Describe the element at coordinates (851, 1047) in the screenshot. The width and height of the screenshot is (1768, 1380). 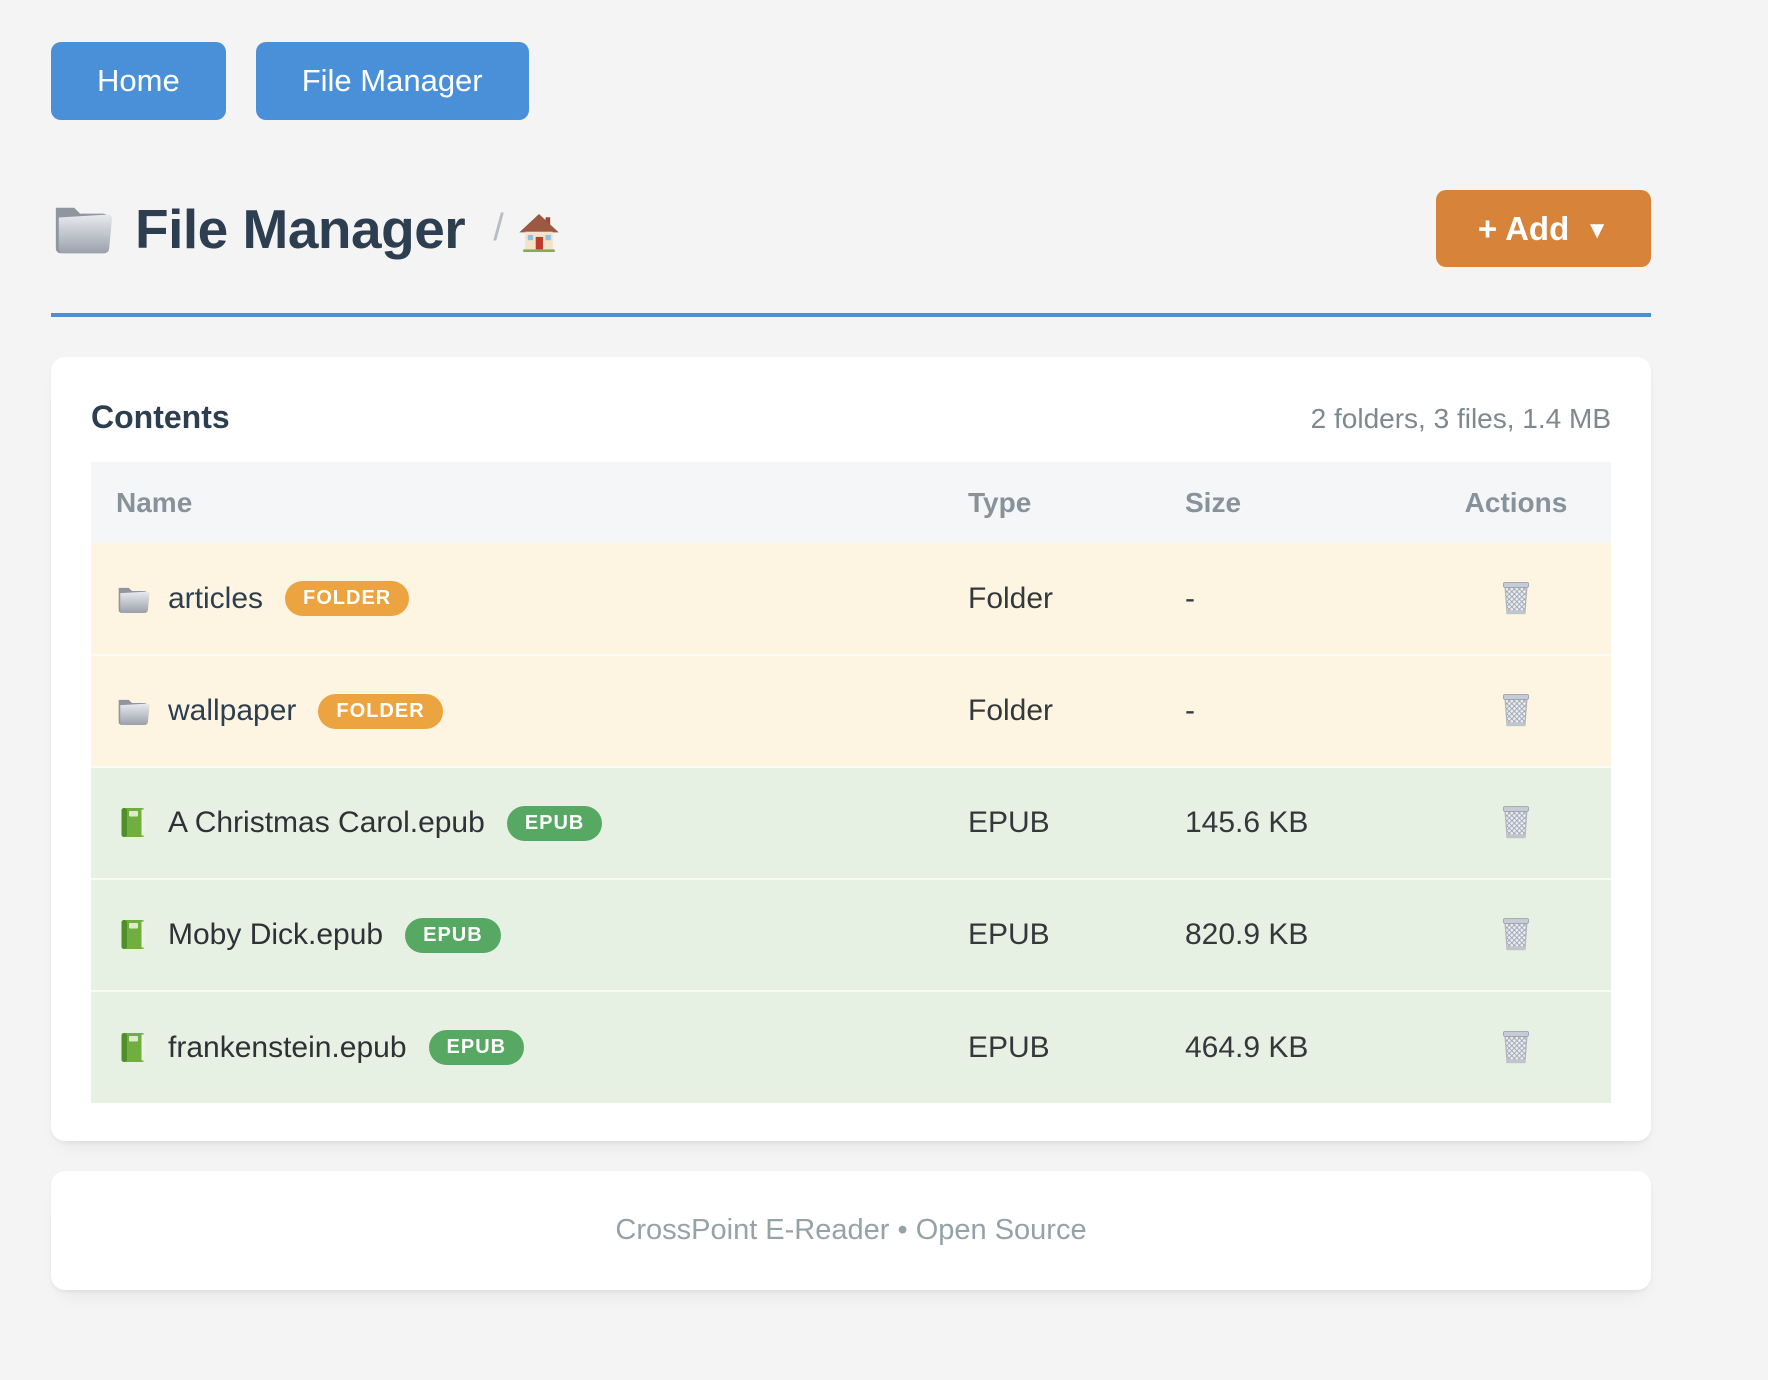
I see `table-row: frankenstein.epub EPUB EPUB 464.9 KB` at that location.